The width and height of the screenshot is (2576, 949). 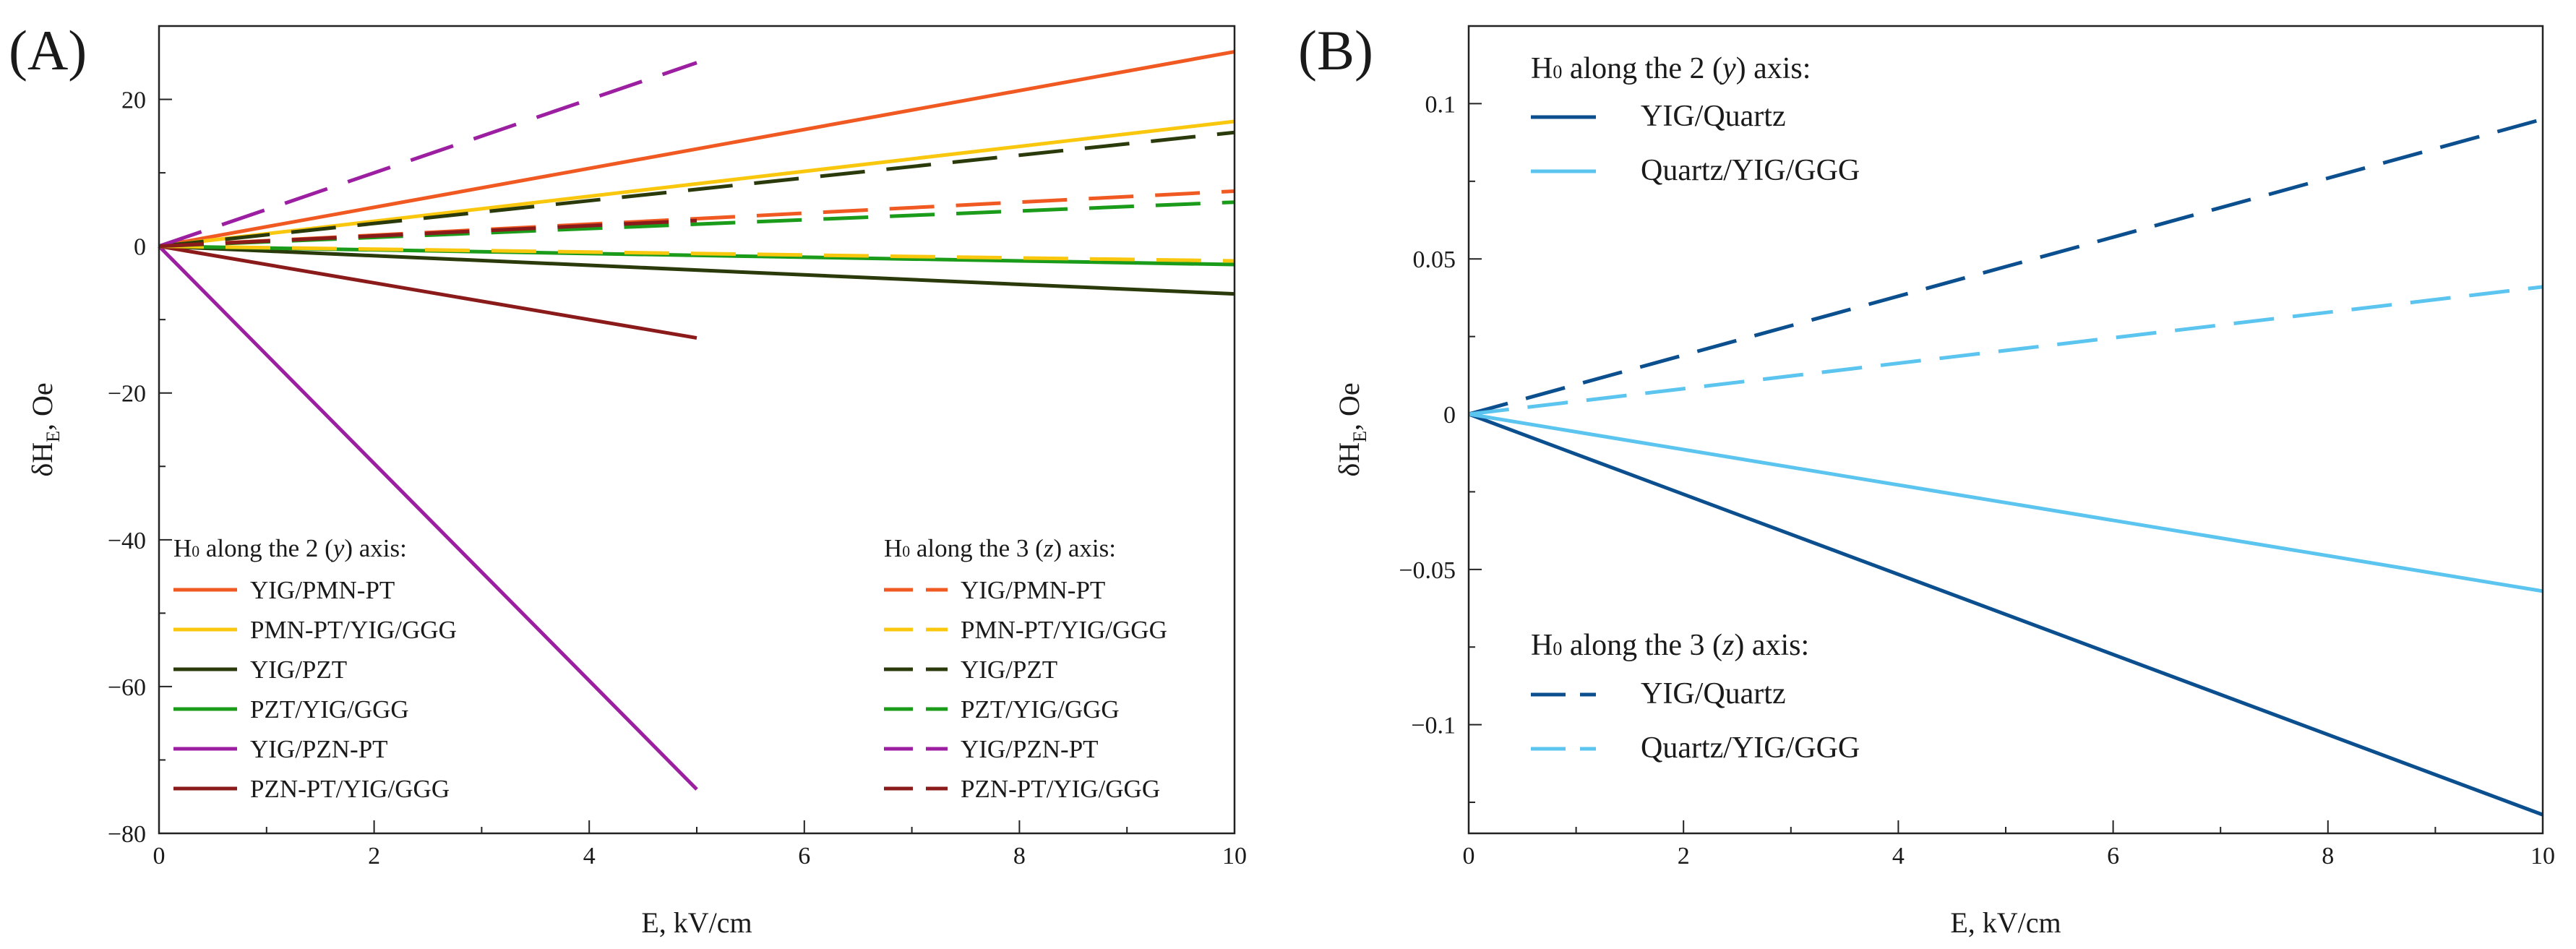 I want to click on series-line-dashed-yig-pzt, so click(x=697, y=189).